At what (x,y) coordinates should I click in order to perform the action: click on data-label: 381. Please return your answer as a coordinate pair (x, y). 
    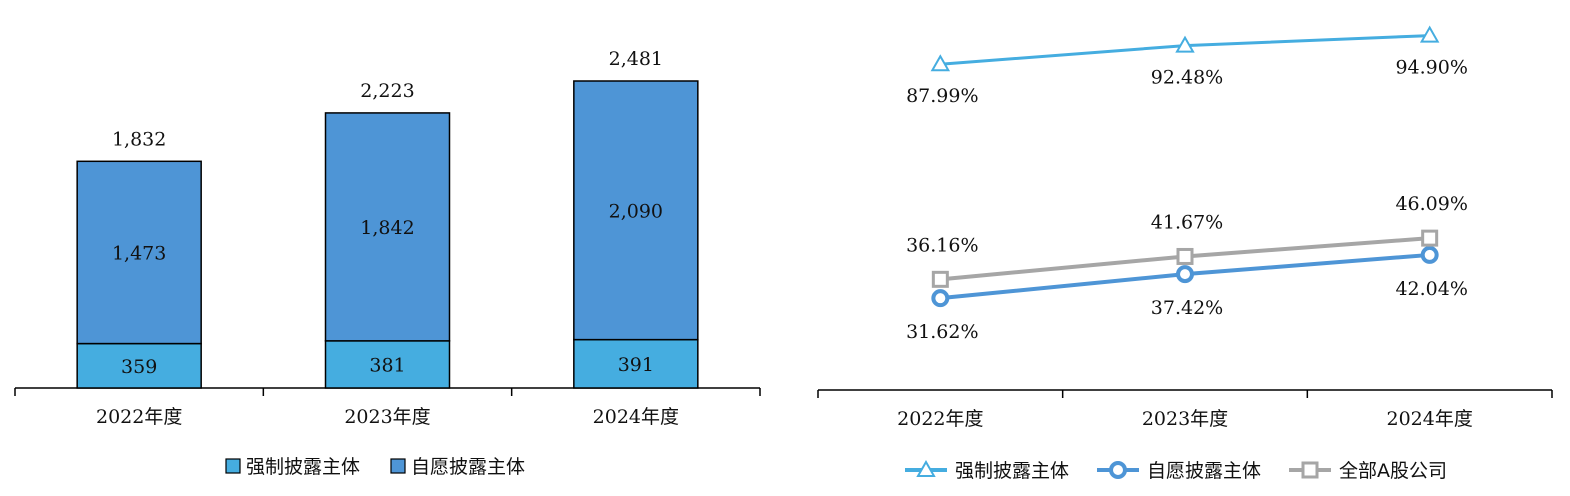
    Looking at the image, I should click on (387, 365).